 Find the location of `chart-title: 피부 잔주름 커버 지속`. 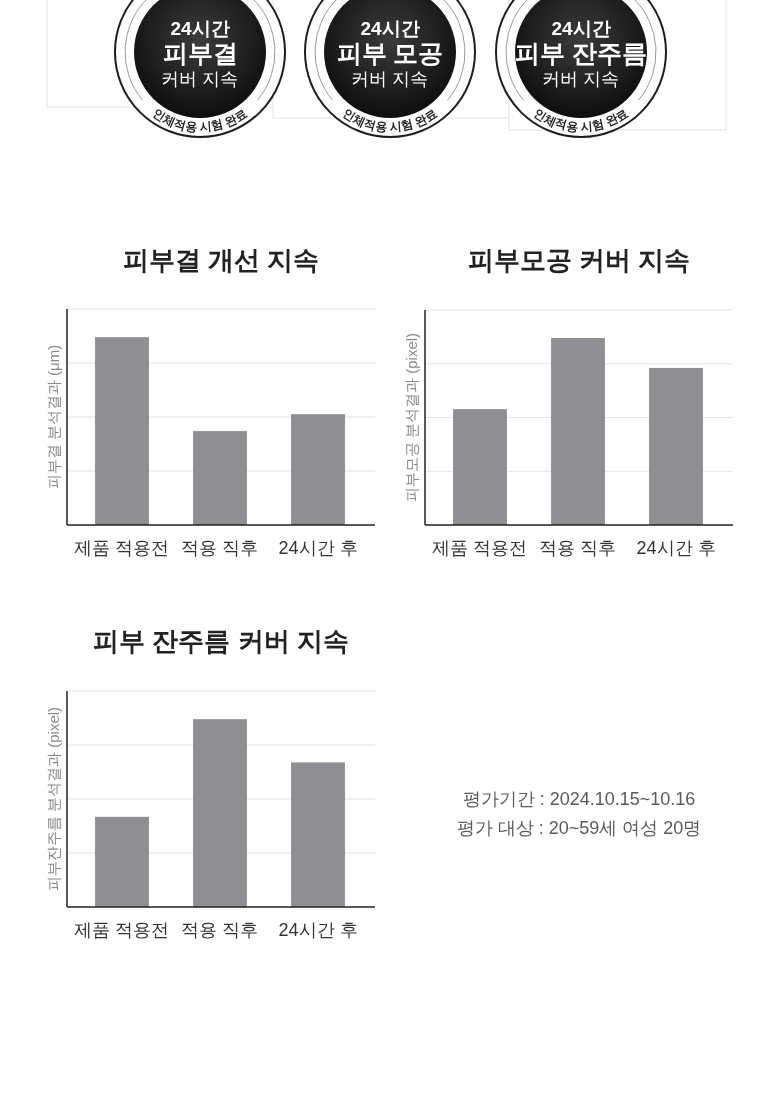

chart-title: 피부 잔주름 커버 지속 is located at coordinates (221, 641).